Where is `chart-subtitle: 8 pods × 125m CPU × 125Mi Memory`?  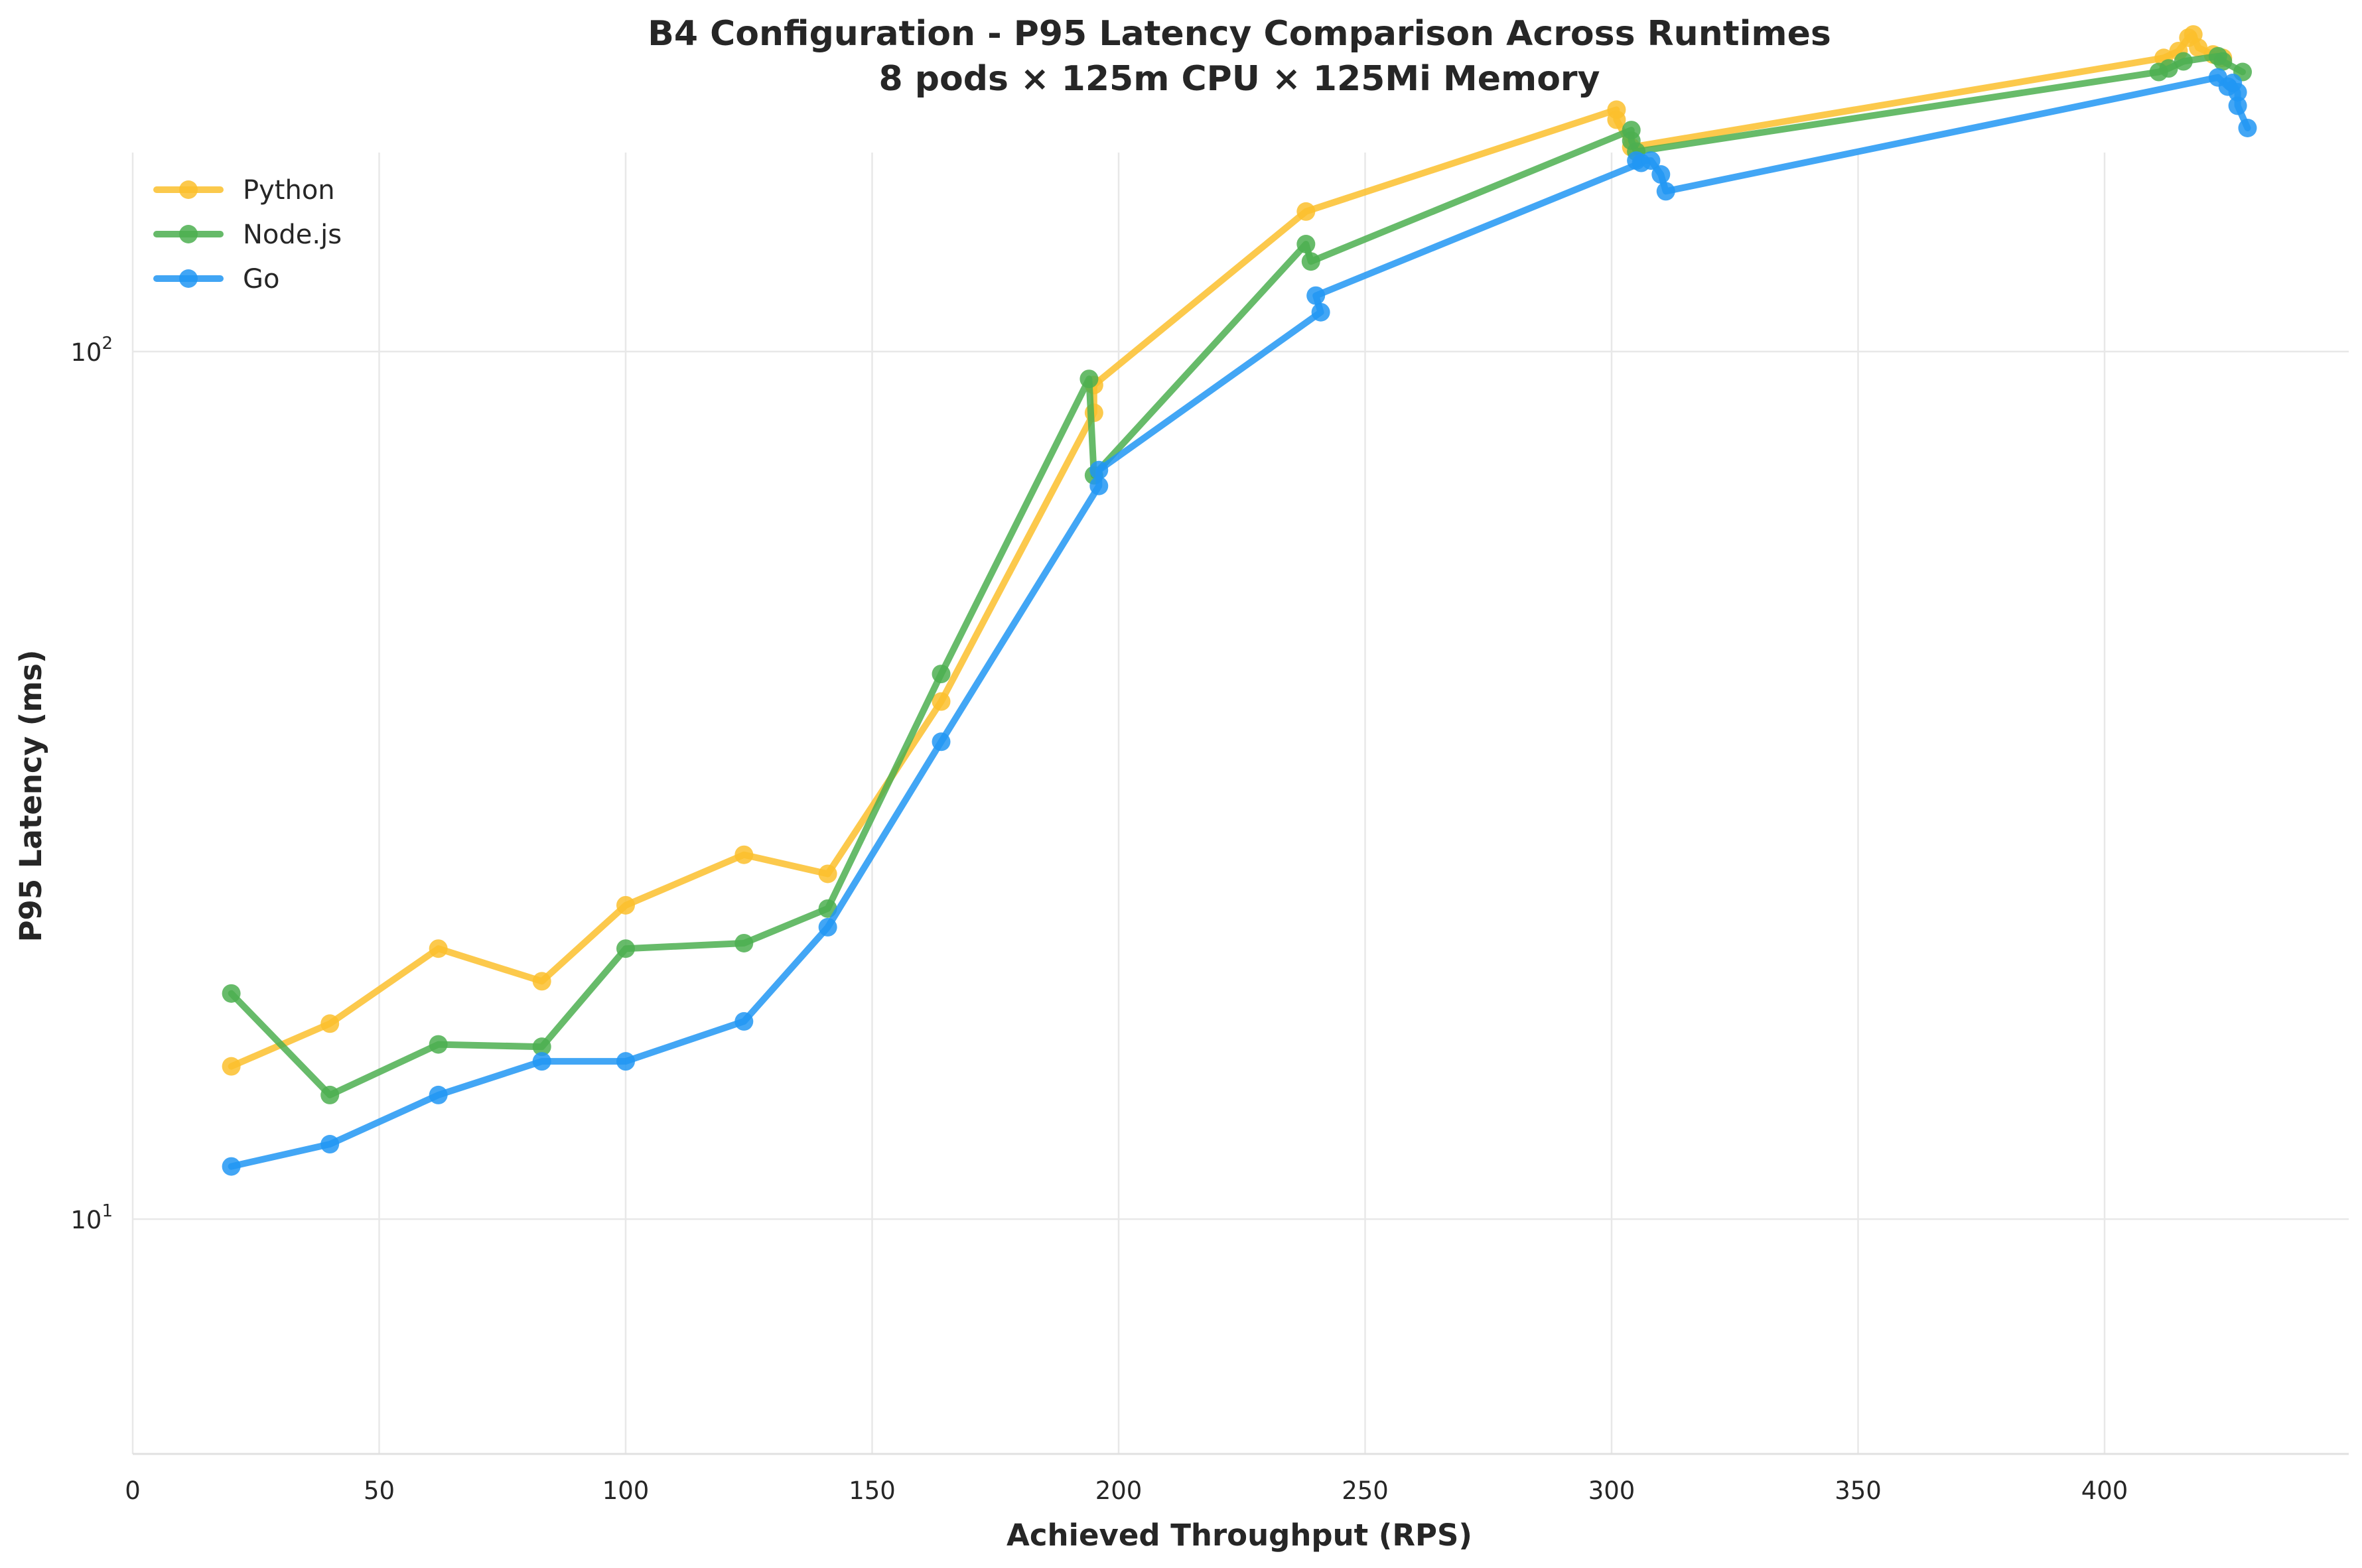
chart-subtitle: 8 pods × 125m CPU × 125Mi Memory is located at coordinates (1239, 79).